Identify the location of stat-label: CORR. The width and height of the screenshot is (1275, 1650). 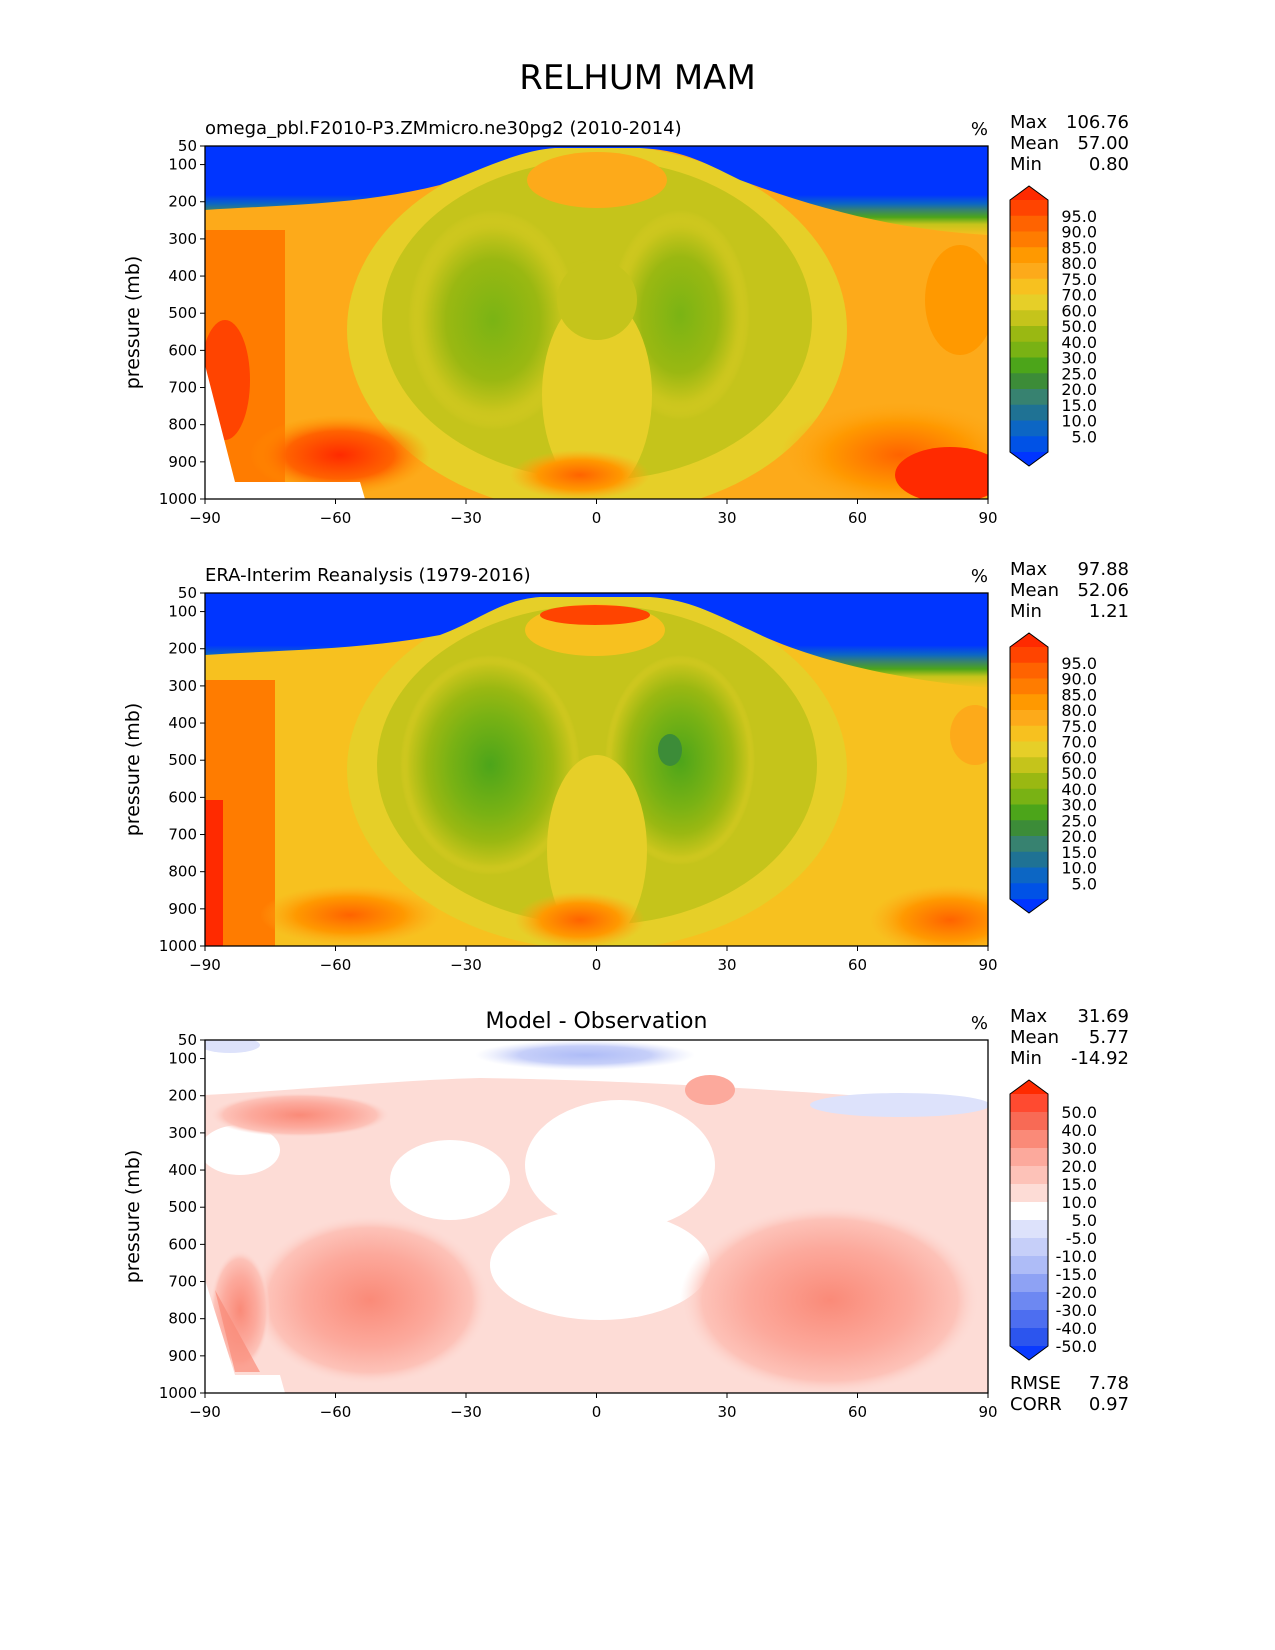
(1036, 1404).